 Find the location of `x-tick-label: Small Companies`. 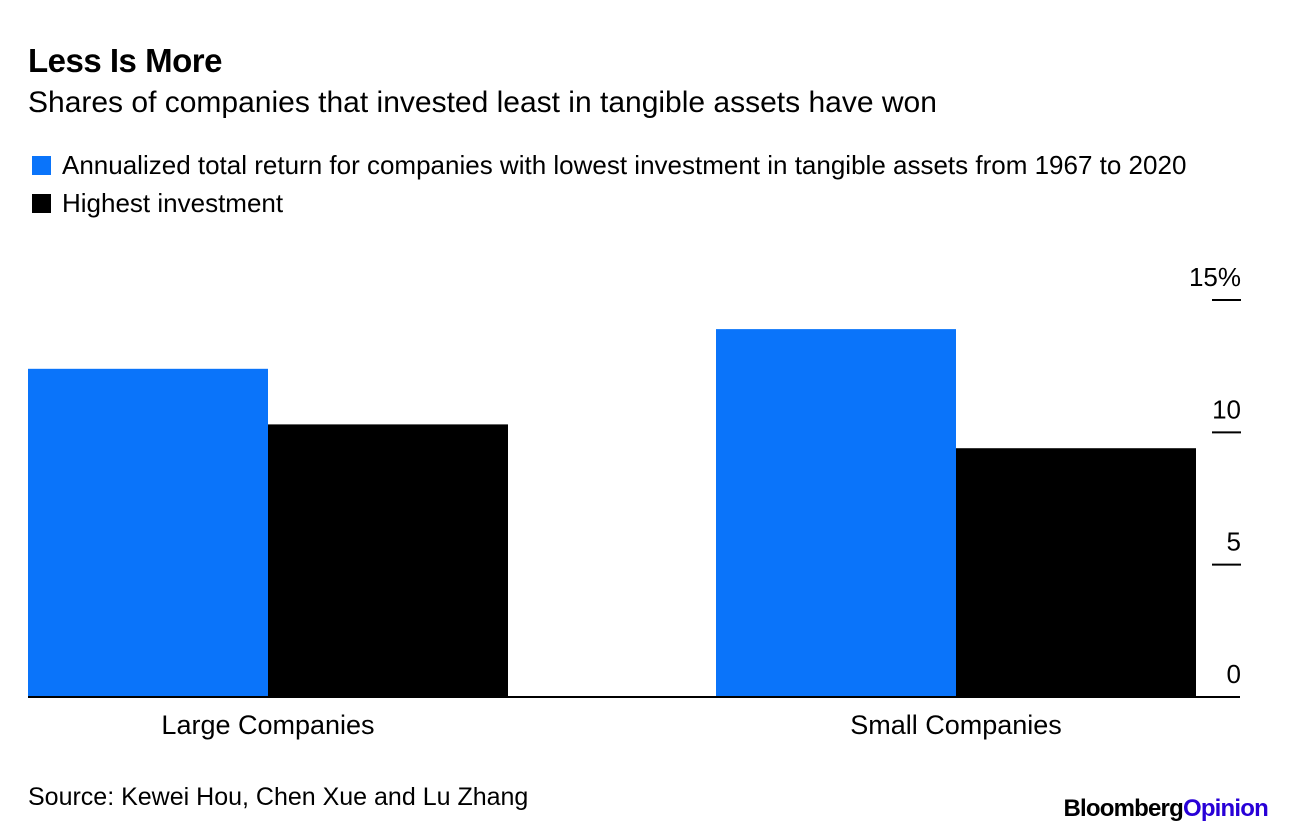

x-tick-label: Small Companies is located at coordinates (956, 725).